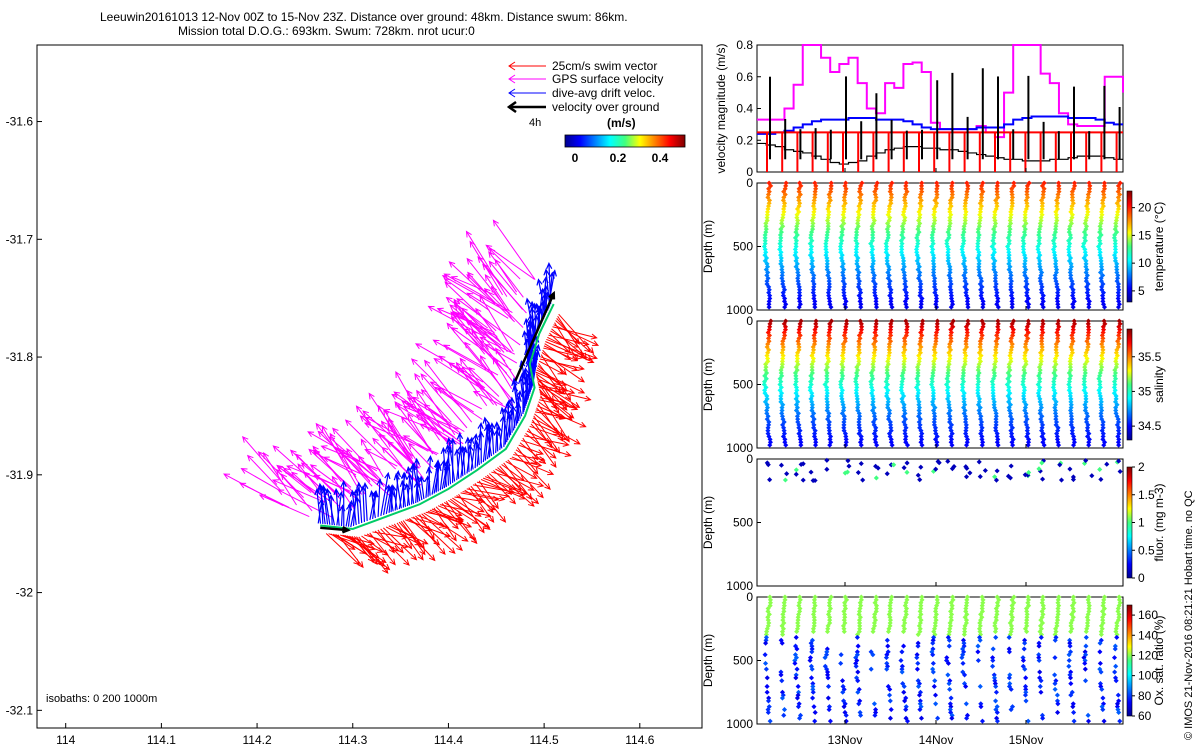 This screenshot has height=750, width=1200. What do you see at coordinates (749, 172) in the screenshot?
I see `velocity-y-tick-label: 0` at bounding box center [749, 172].